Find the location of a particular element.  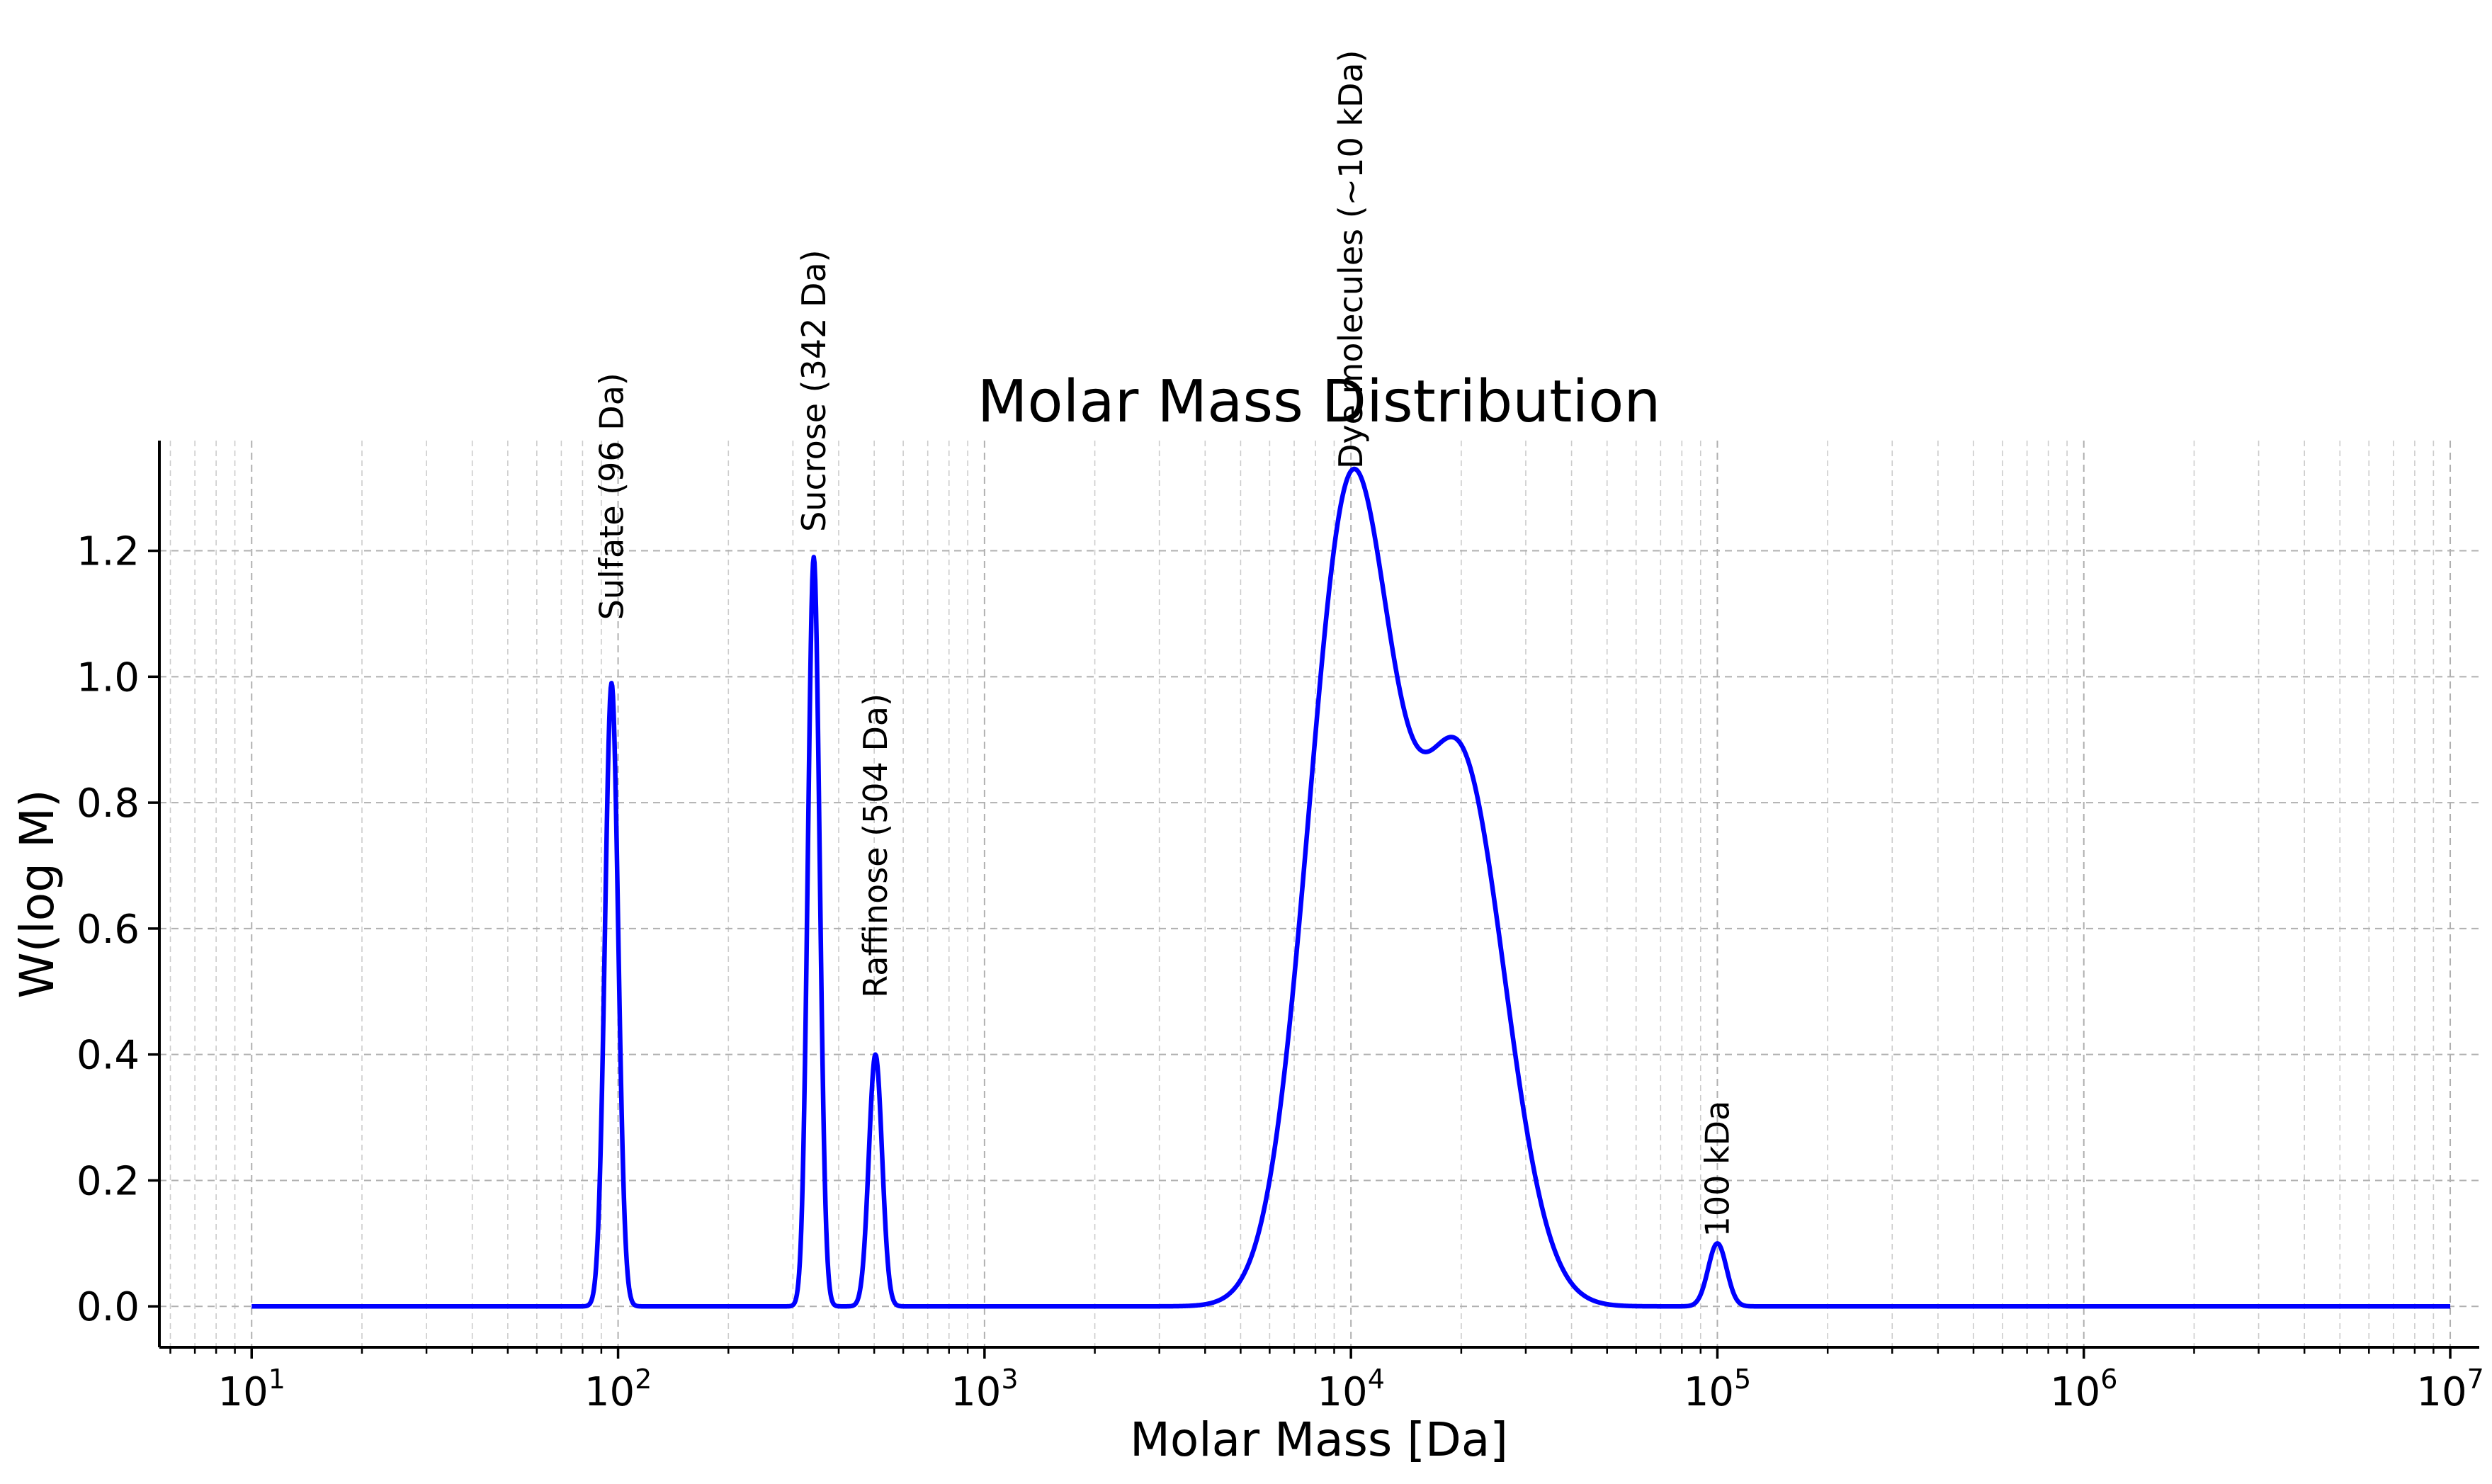

y-tick-label: 0.6 is located at coordinates (108, 930).